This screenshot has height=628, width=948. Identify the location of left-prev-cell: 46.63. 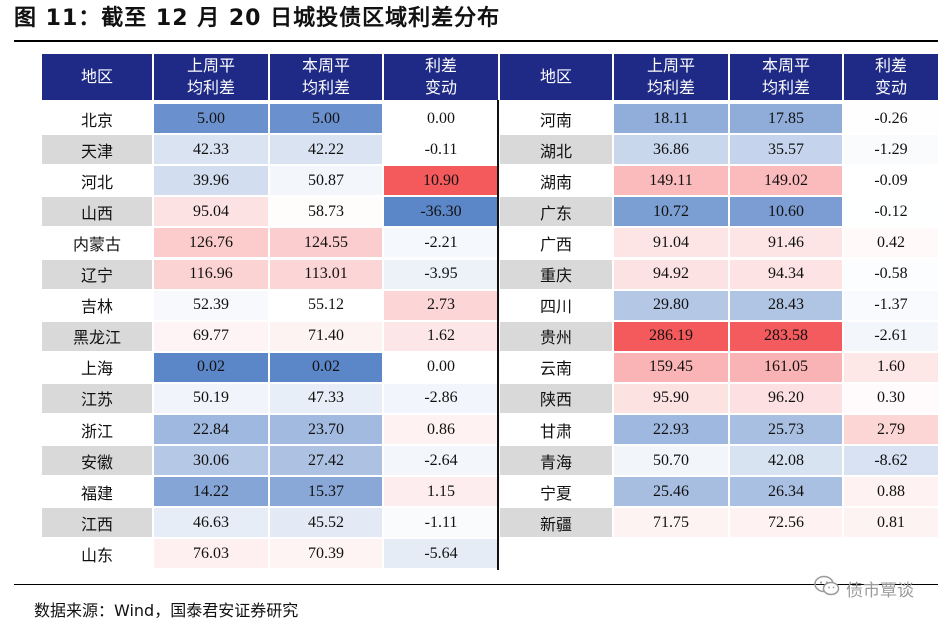
(211, 523).